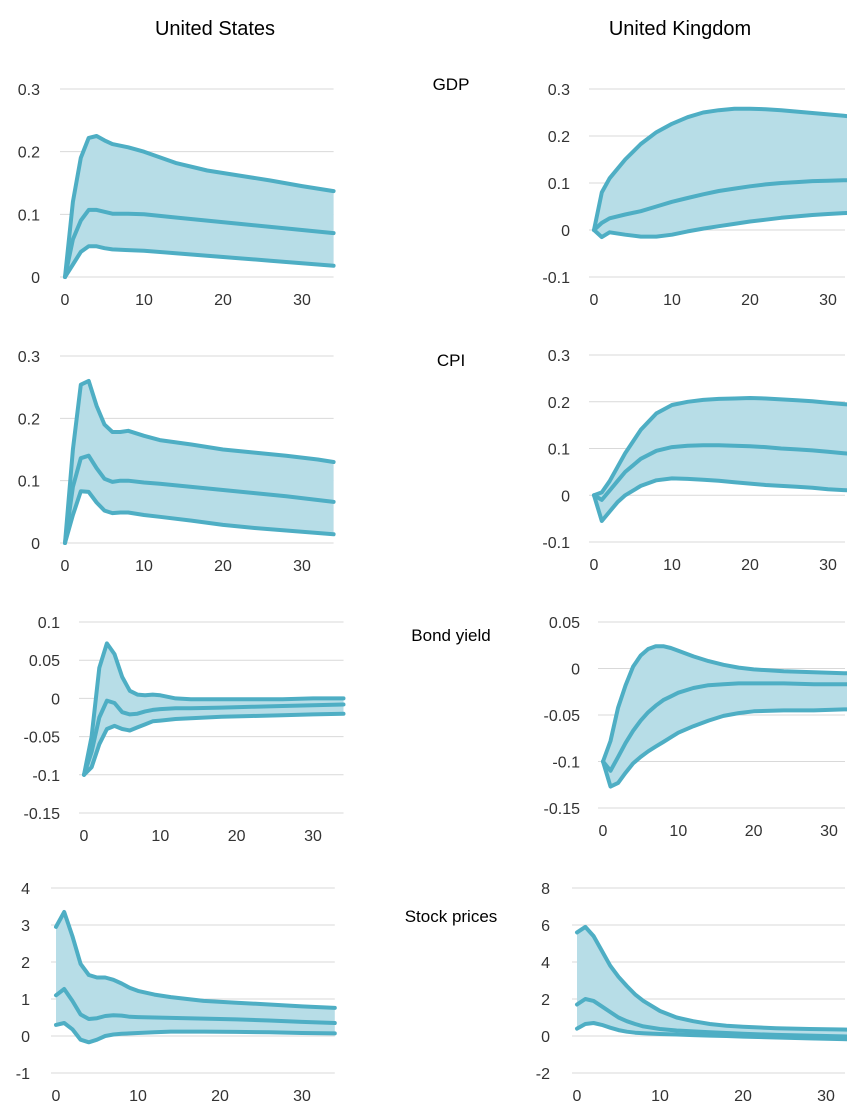  What do you see at coordinates (451, 84) in the screenshot?
I see `row-label-gdp: GDP` at bounding box center [451, 84].